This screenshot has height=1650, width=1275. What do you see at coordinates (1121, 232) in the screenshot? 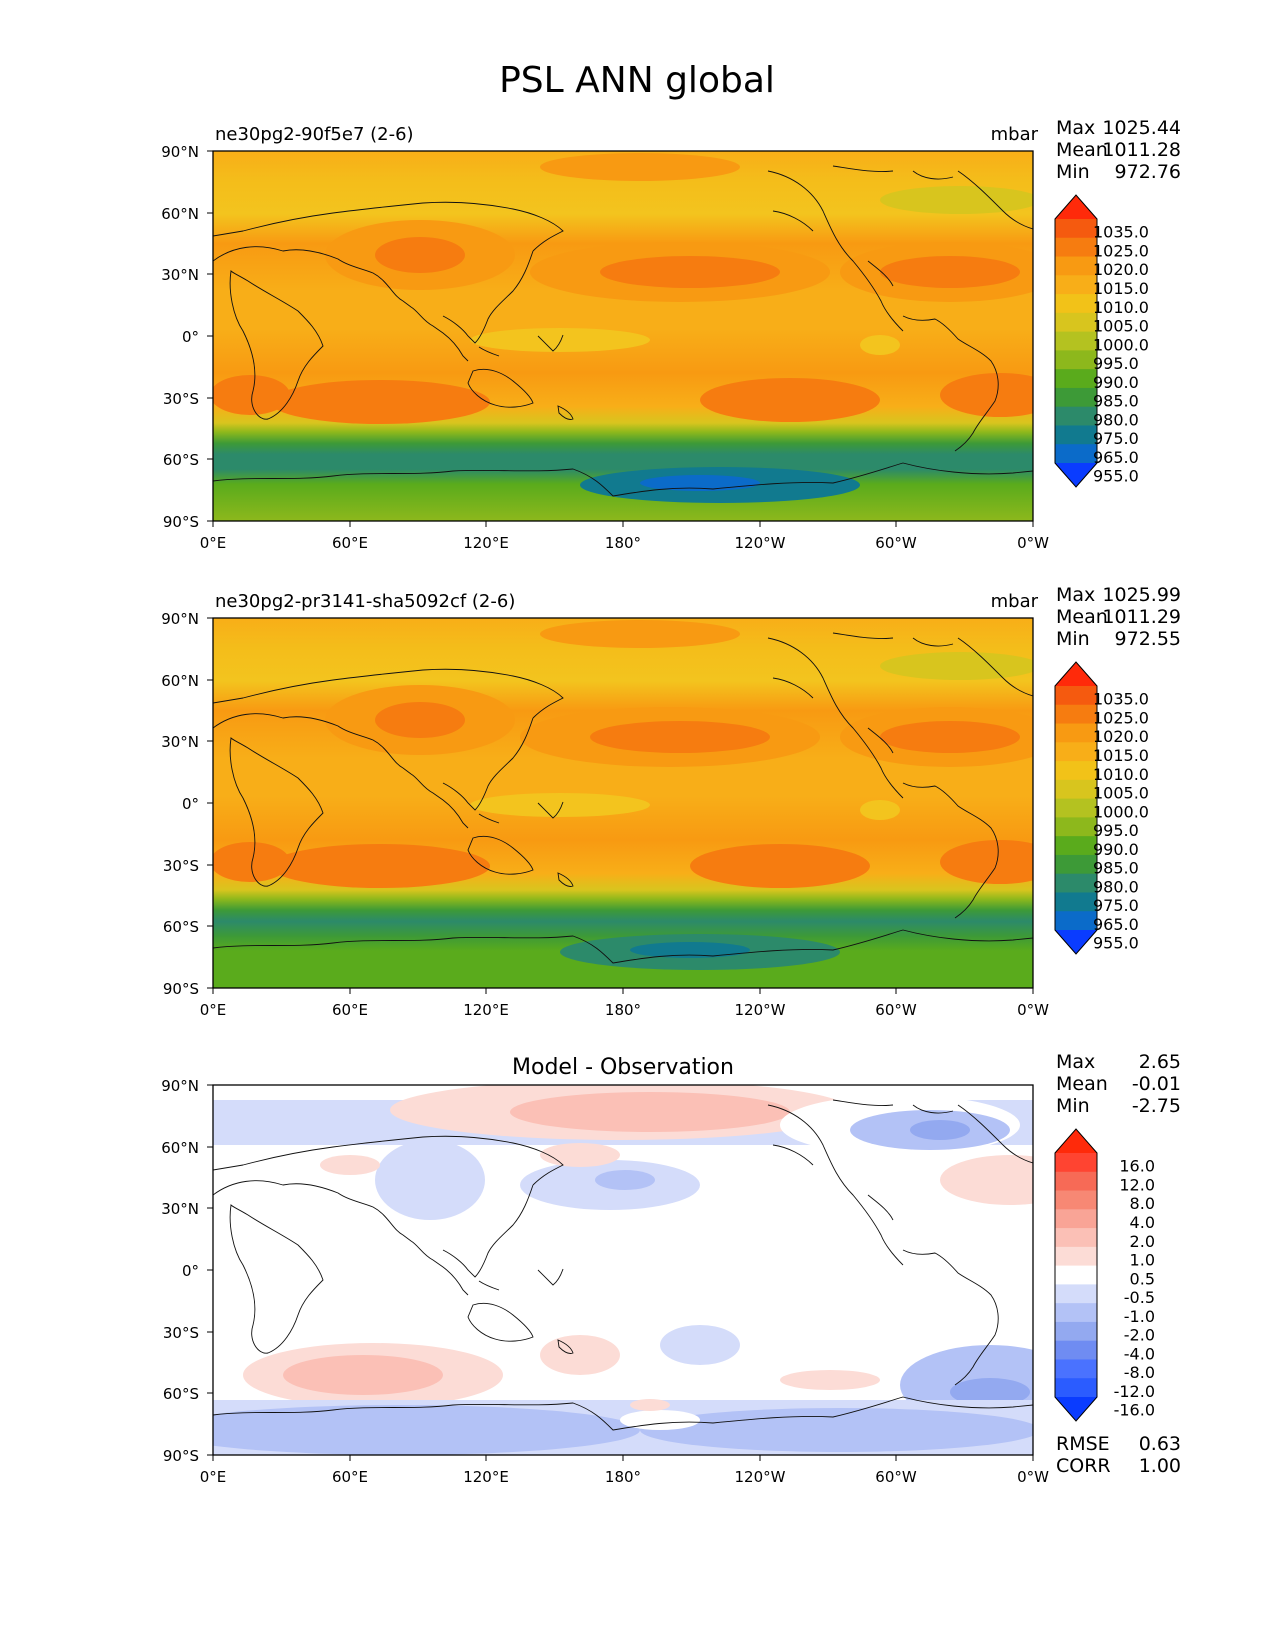
I see `colorbar-tick-label: 1035.0` at bounding box center [1121, 232].